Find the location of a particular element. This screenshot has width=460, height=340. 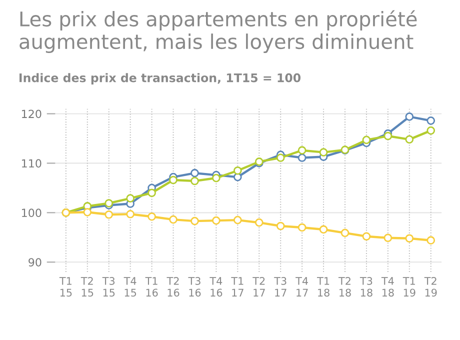

x-tick-label: T1 18 is located at coordinates (323, 287).